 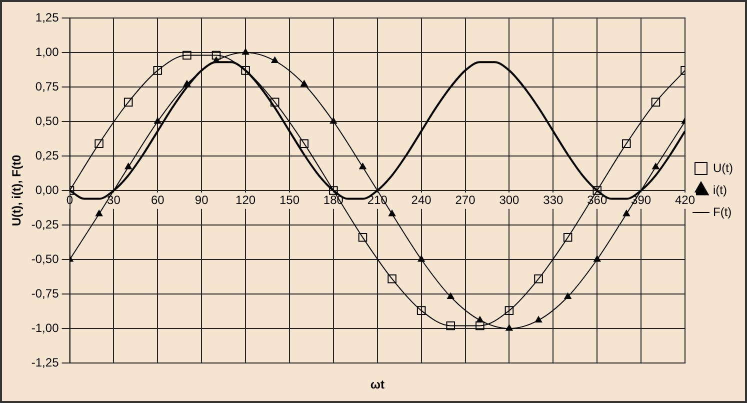 I want to click on x-tick-label: 330, so click(x=553, y=200).